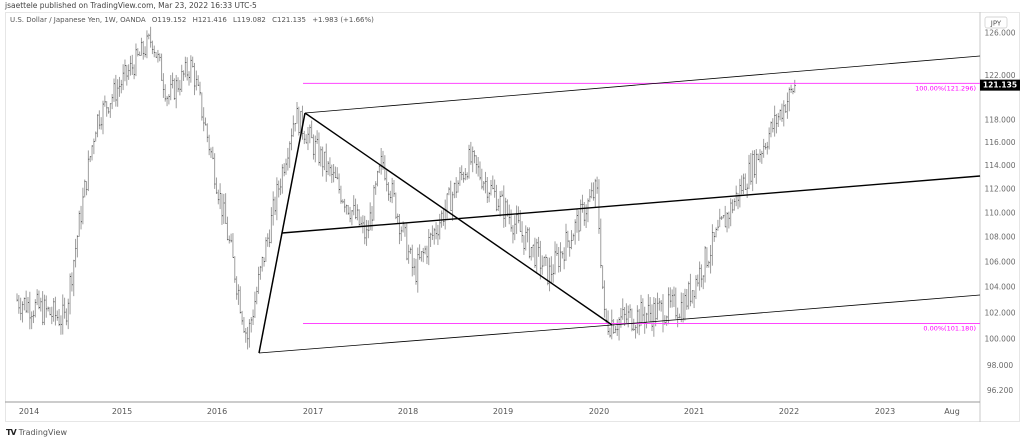 The width and height of the screenshot is (1024, 442). Describe the element at coordinates (36, 432) in the screenshot. I see `footer-branding: TV TradingView` at that location.